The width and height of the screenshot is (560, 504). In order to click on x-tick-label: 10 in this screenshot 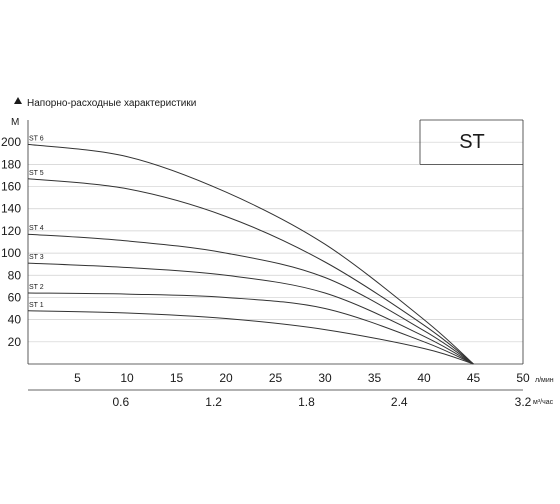, I will do `click(127, 378)`.